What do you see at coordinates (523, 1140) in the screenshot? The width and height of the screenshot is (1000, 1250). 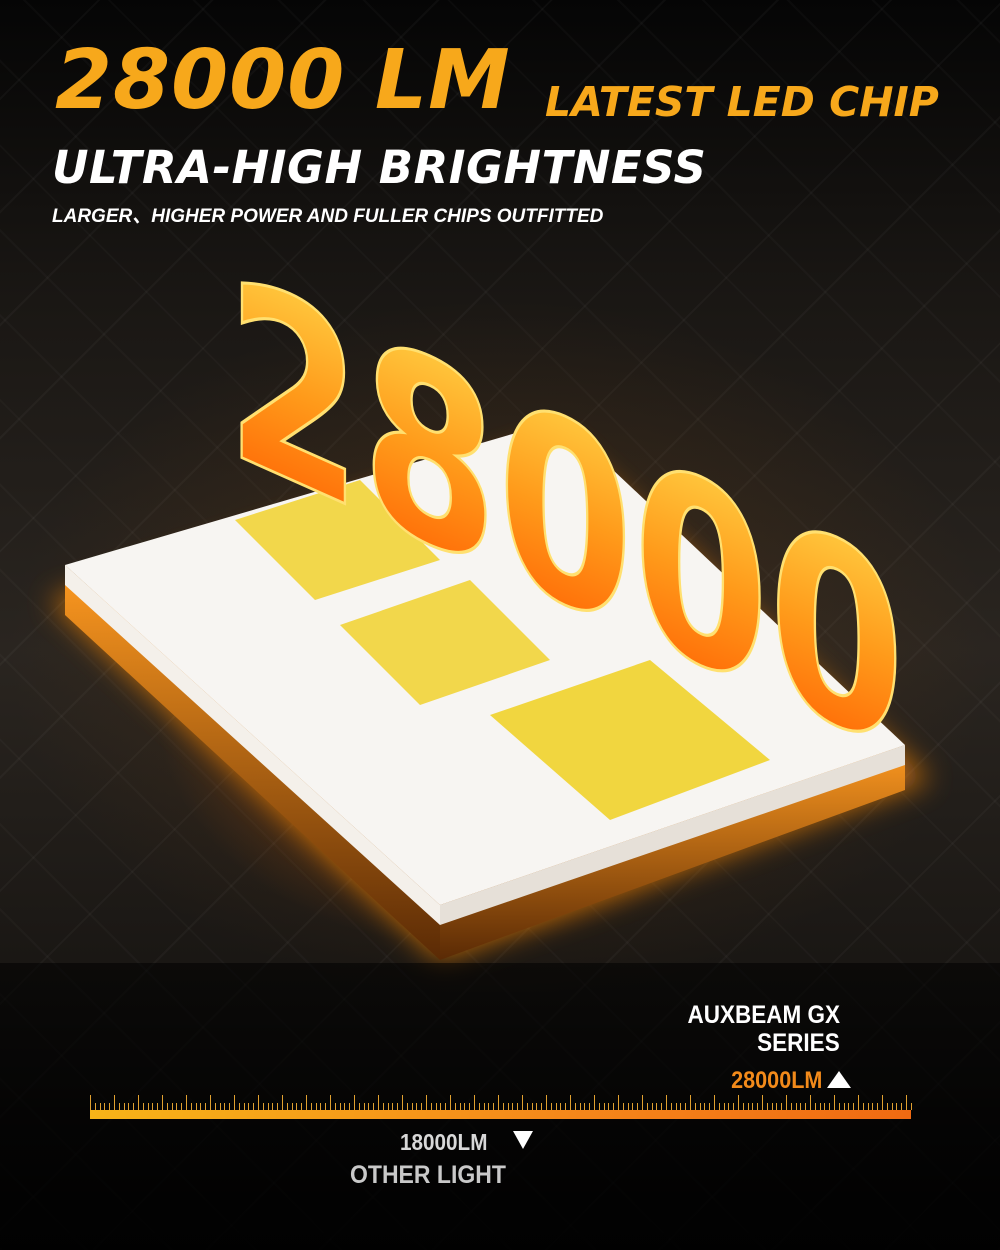 I see `triangle-down-icon` at bounding box center [523, 1140].